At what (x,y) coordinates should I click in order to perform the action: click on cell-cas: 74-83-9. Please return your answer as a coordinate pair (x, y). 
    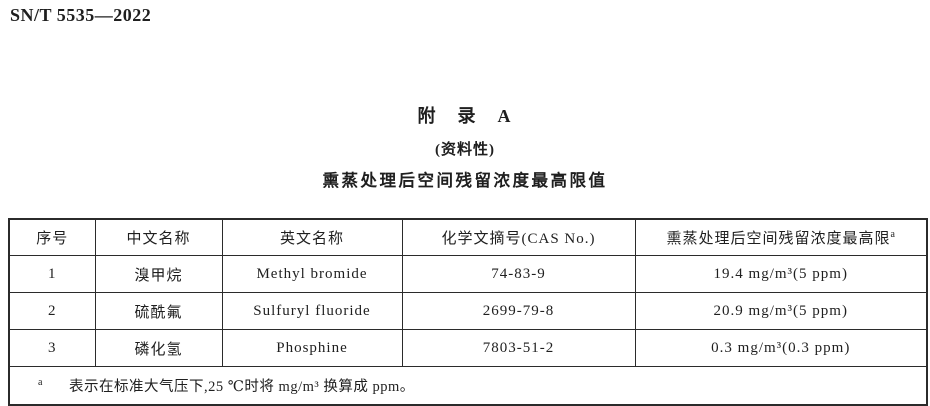
    Looking at the image, I should click on (518, 274).